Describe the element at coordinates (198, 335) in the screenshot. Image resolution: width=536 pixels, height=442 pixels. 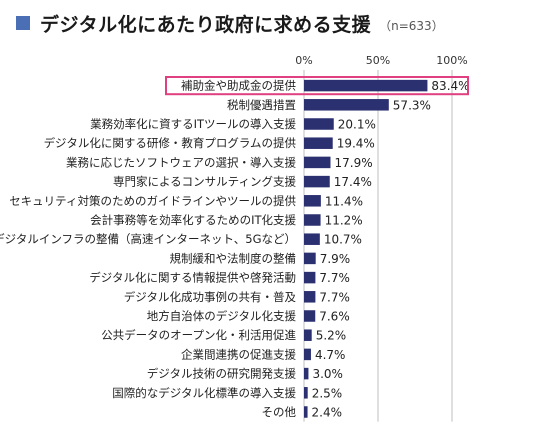
I see `category-label-13: 公共データのオープン化・利活用促進` at that location.